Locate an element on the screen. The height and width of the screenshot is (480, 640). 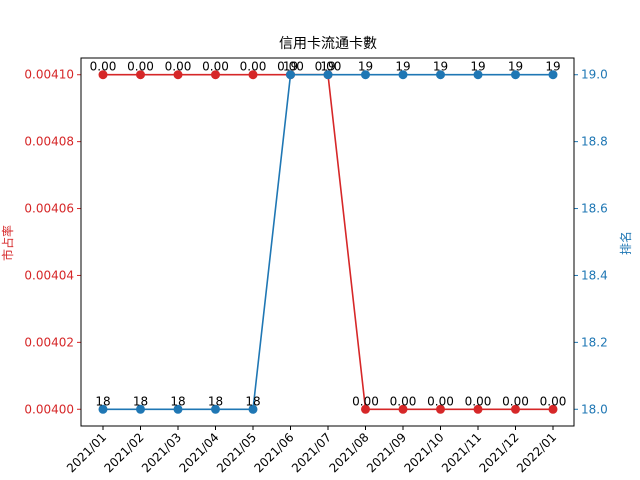
left-y-tick-label: 0.00408 is located at coordinates (49, 142).